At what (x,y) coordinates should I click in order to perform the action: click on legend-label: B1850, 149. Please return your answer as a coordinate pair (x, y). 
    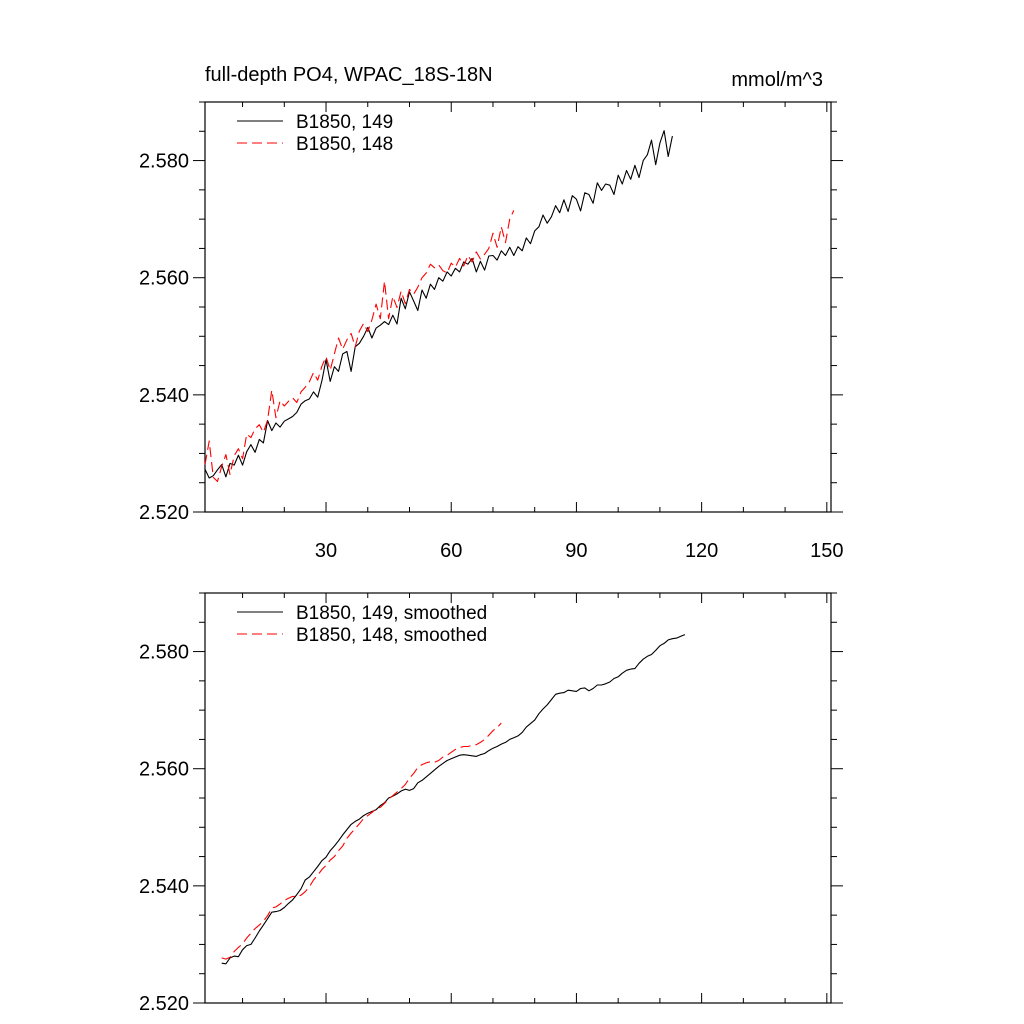
    Looking at the image, I should click on (344, 122).